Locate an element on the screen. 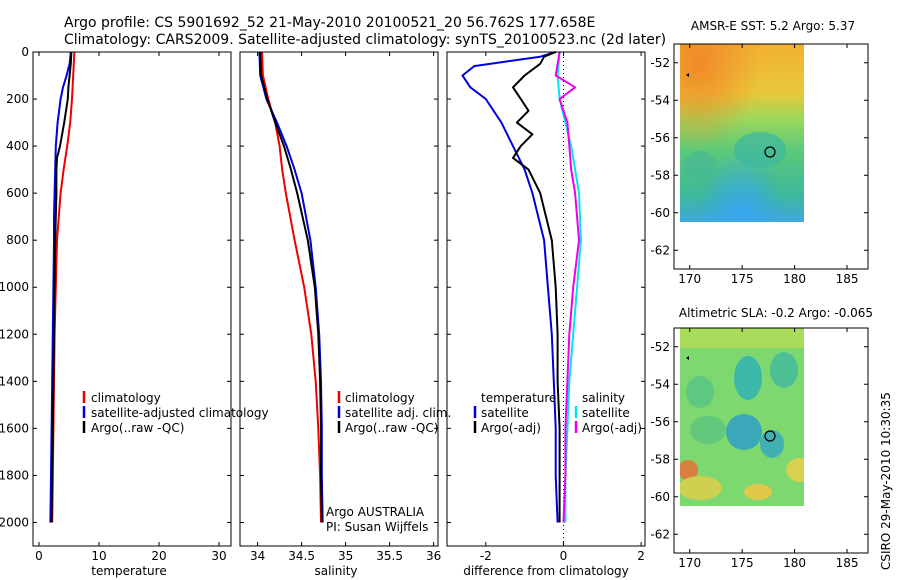 This screenshot has height=580, width=900. sst-map-ticks: -52 -54 -56 -58 -60 -62 170 175 180 185 is located at coordinates (759, 165).